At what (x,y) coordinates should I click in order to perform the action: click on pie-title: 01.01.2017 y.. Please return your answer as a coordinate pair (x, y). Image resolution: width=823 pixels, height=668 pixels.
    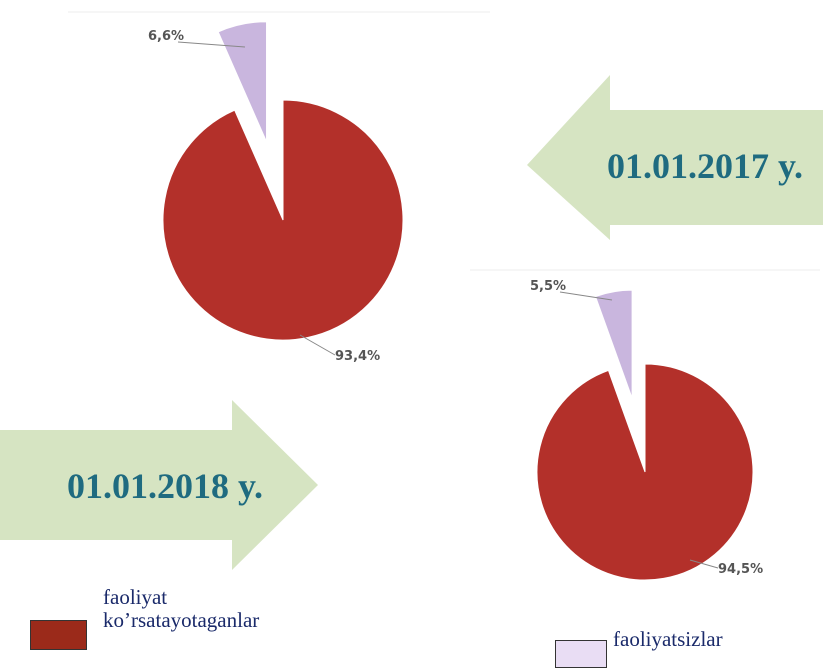
    Looking at the image, I should click on (705, 166).